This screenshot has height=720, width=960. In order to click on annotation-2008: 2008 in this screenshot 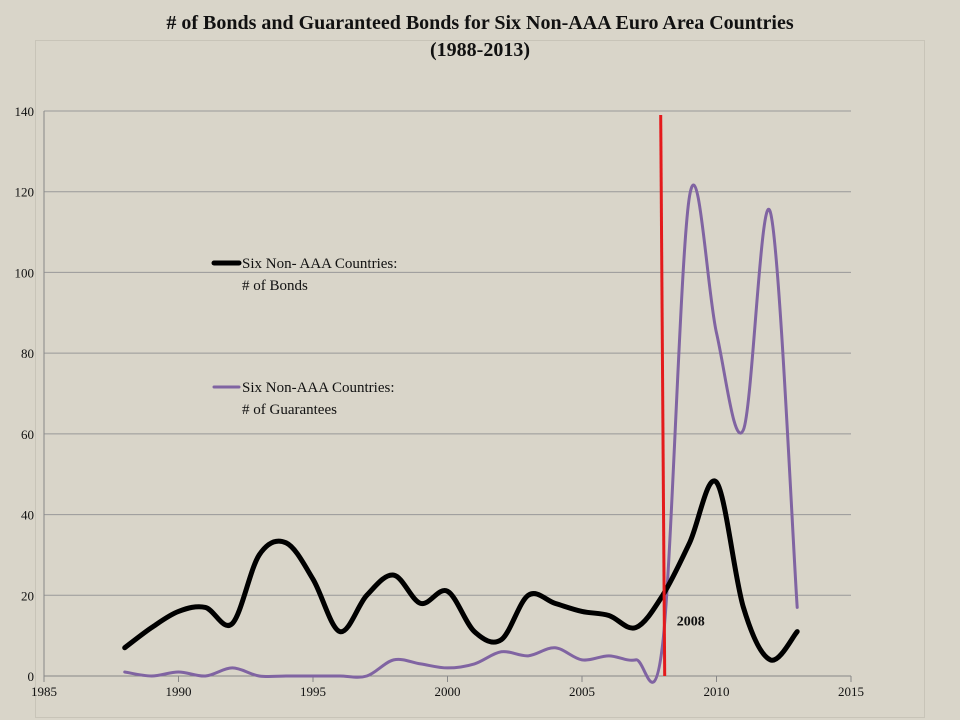, I will do `click(691, 622)`.